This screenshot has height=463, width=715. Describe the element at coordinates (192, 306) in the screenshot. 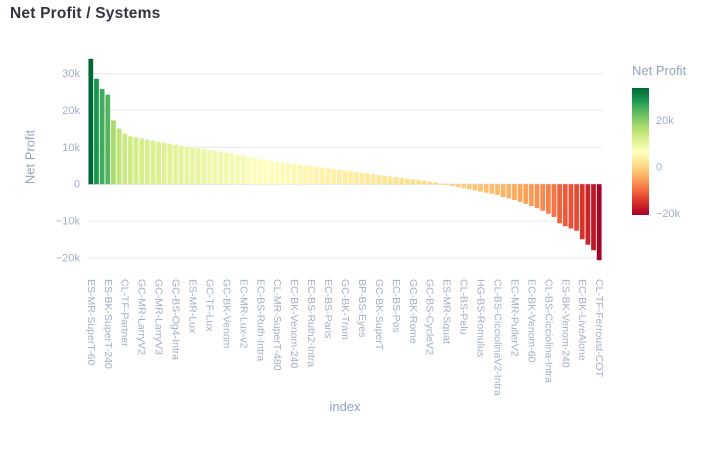

I see `x-tick-label: ES-MR-Lux` at that location.